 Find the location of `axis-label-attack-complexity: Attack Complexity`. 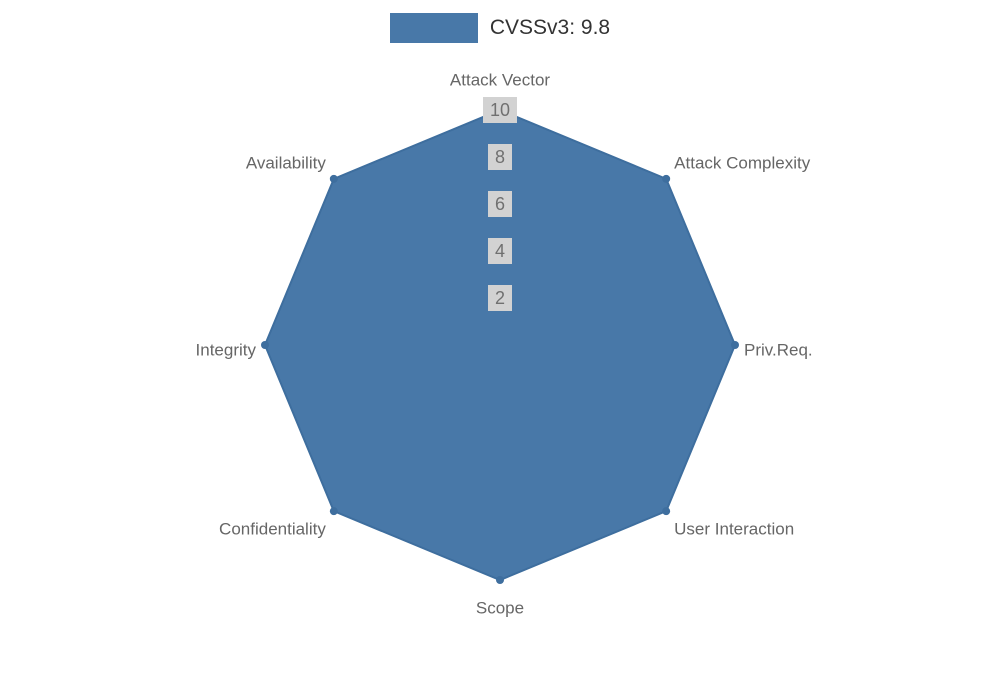

axis-label-attack-complexity: Attack Complexity is located at coordinates (742, 162).